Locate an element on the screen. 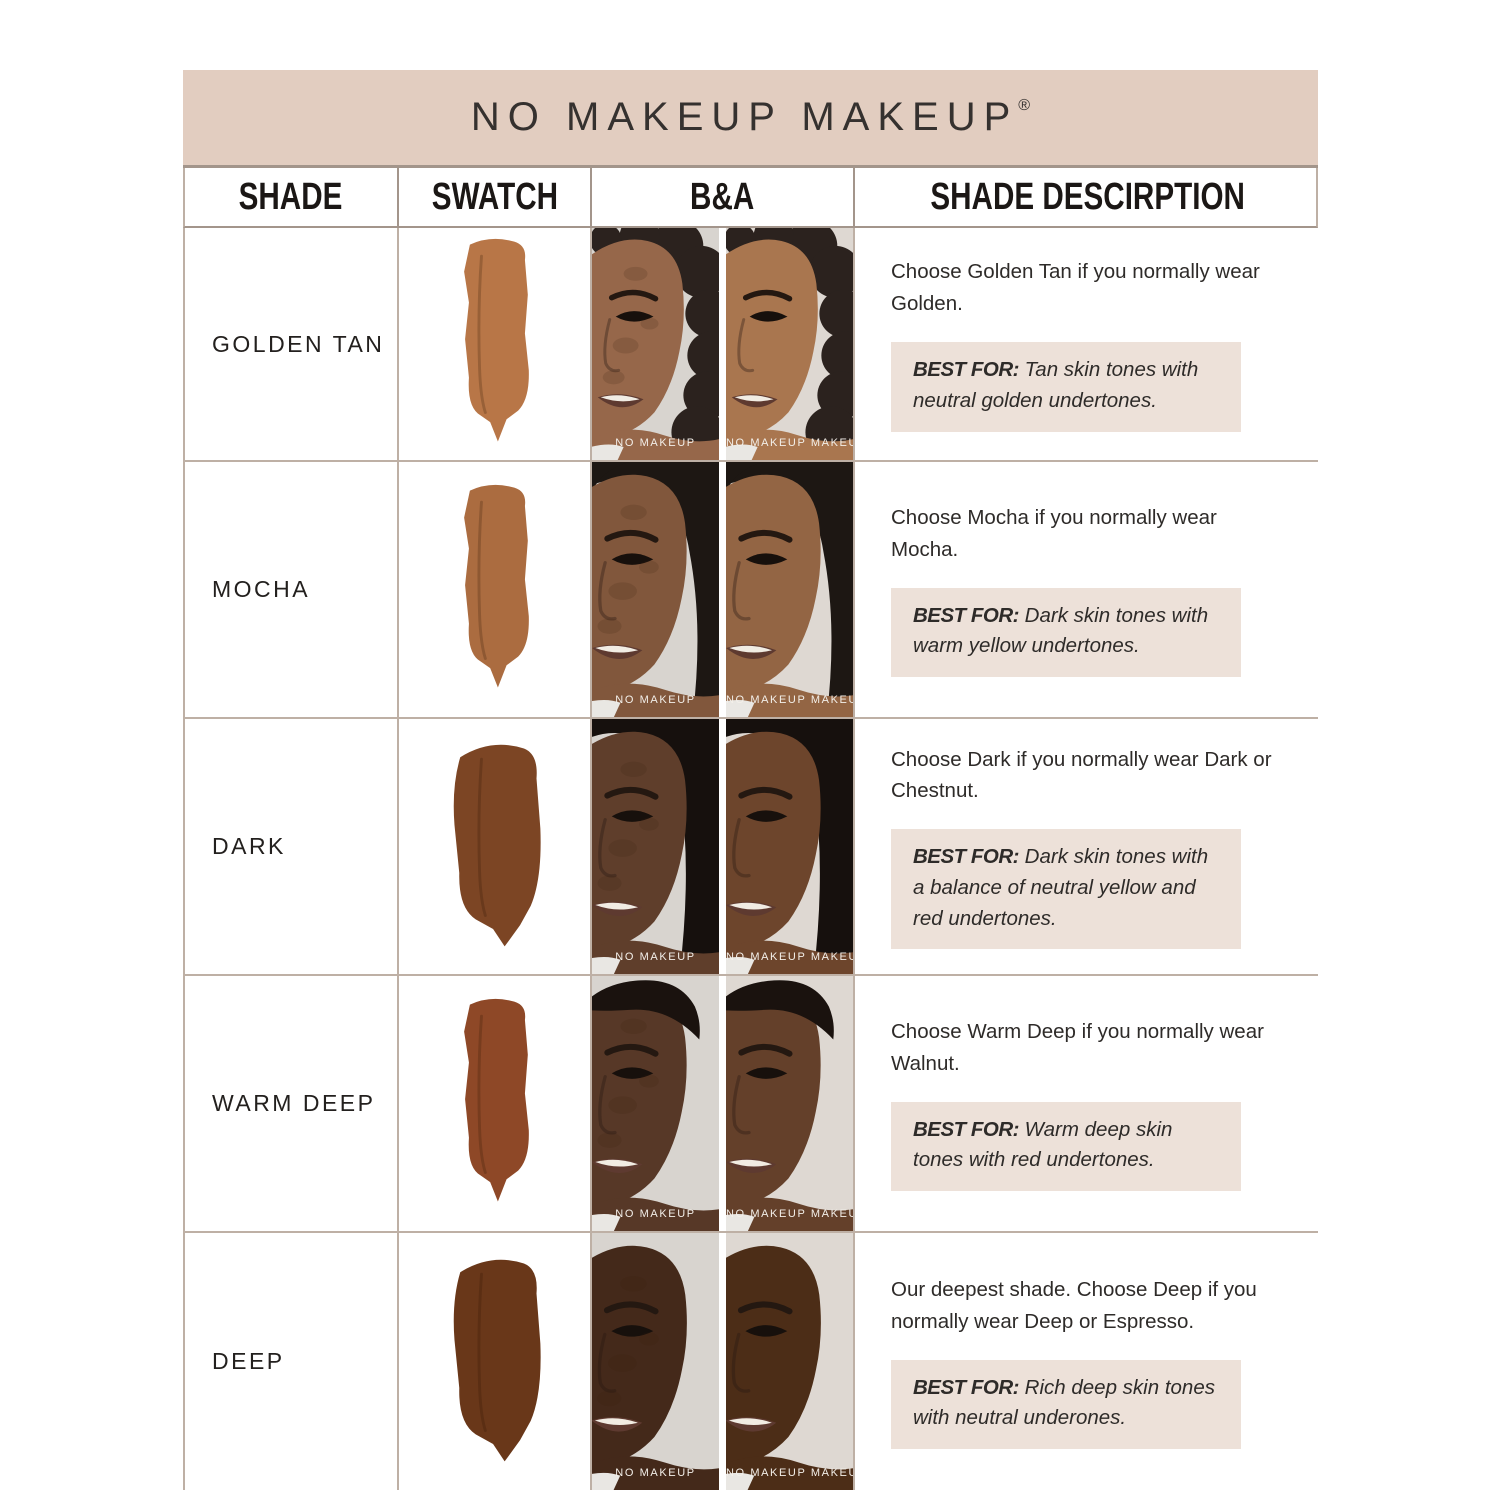 Image resolution: width=1500 pixels, height=1500 pixels. shade-name: DEEP is located at coordinates (248, 1361).